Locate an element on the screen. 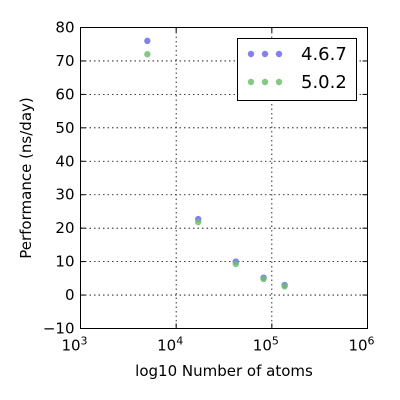  x-axis-label: log10 Number of atoms is located at coordinates (224, 371).